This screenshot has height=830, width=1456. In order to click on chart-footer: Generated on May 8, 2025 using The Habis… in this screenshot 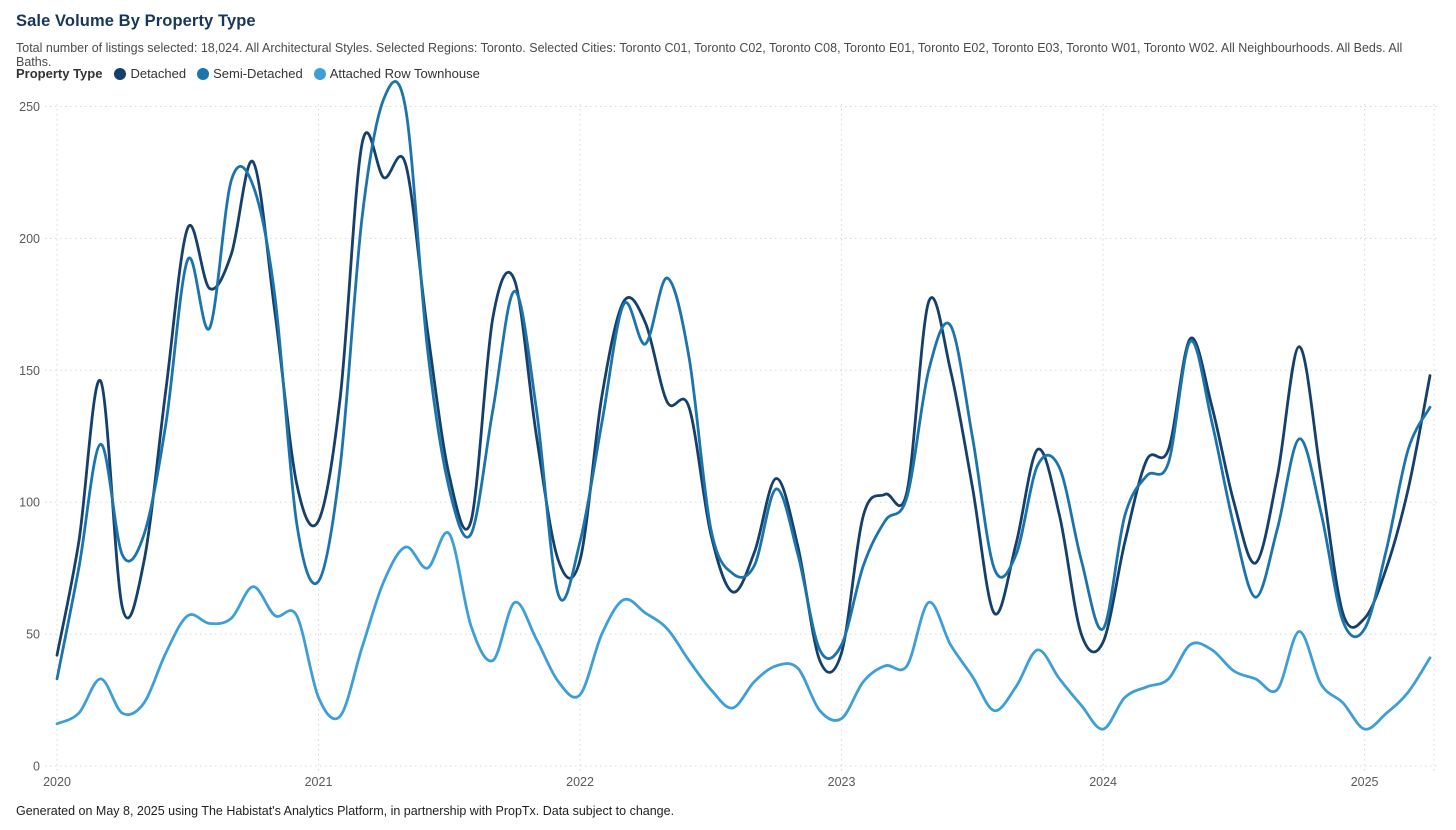, I will do `click(345, 811)`.